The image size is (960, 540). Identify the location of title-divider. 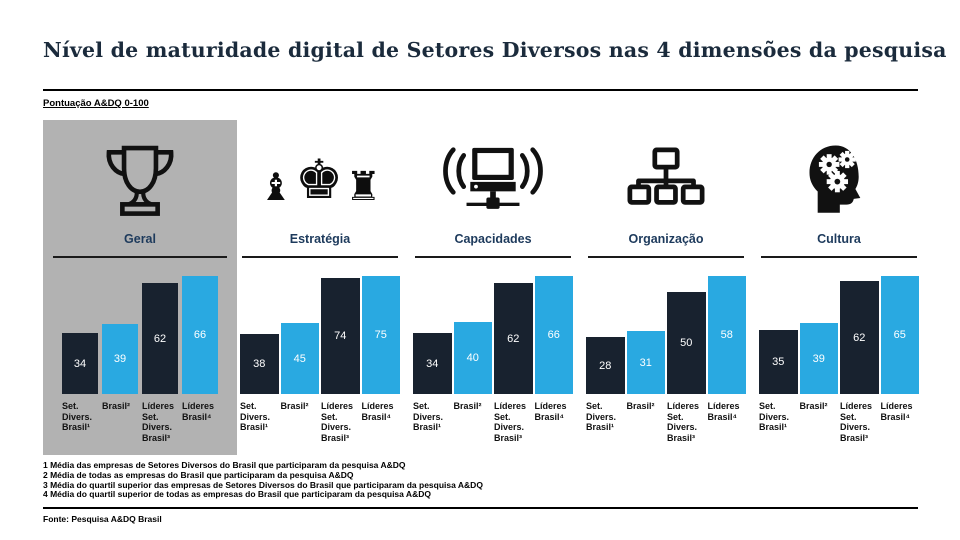
(480, 90).